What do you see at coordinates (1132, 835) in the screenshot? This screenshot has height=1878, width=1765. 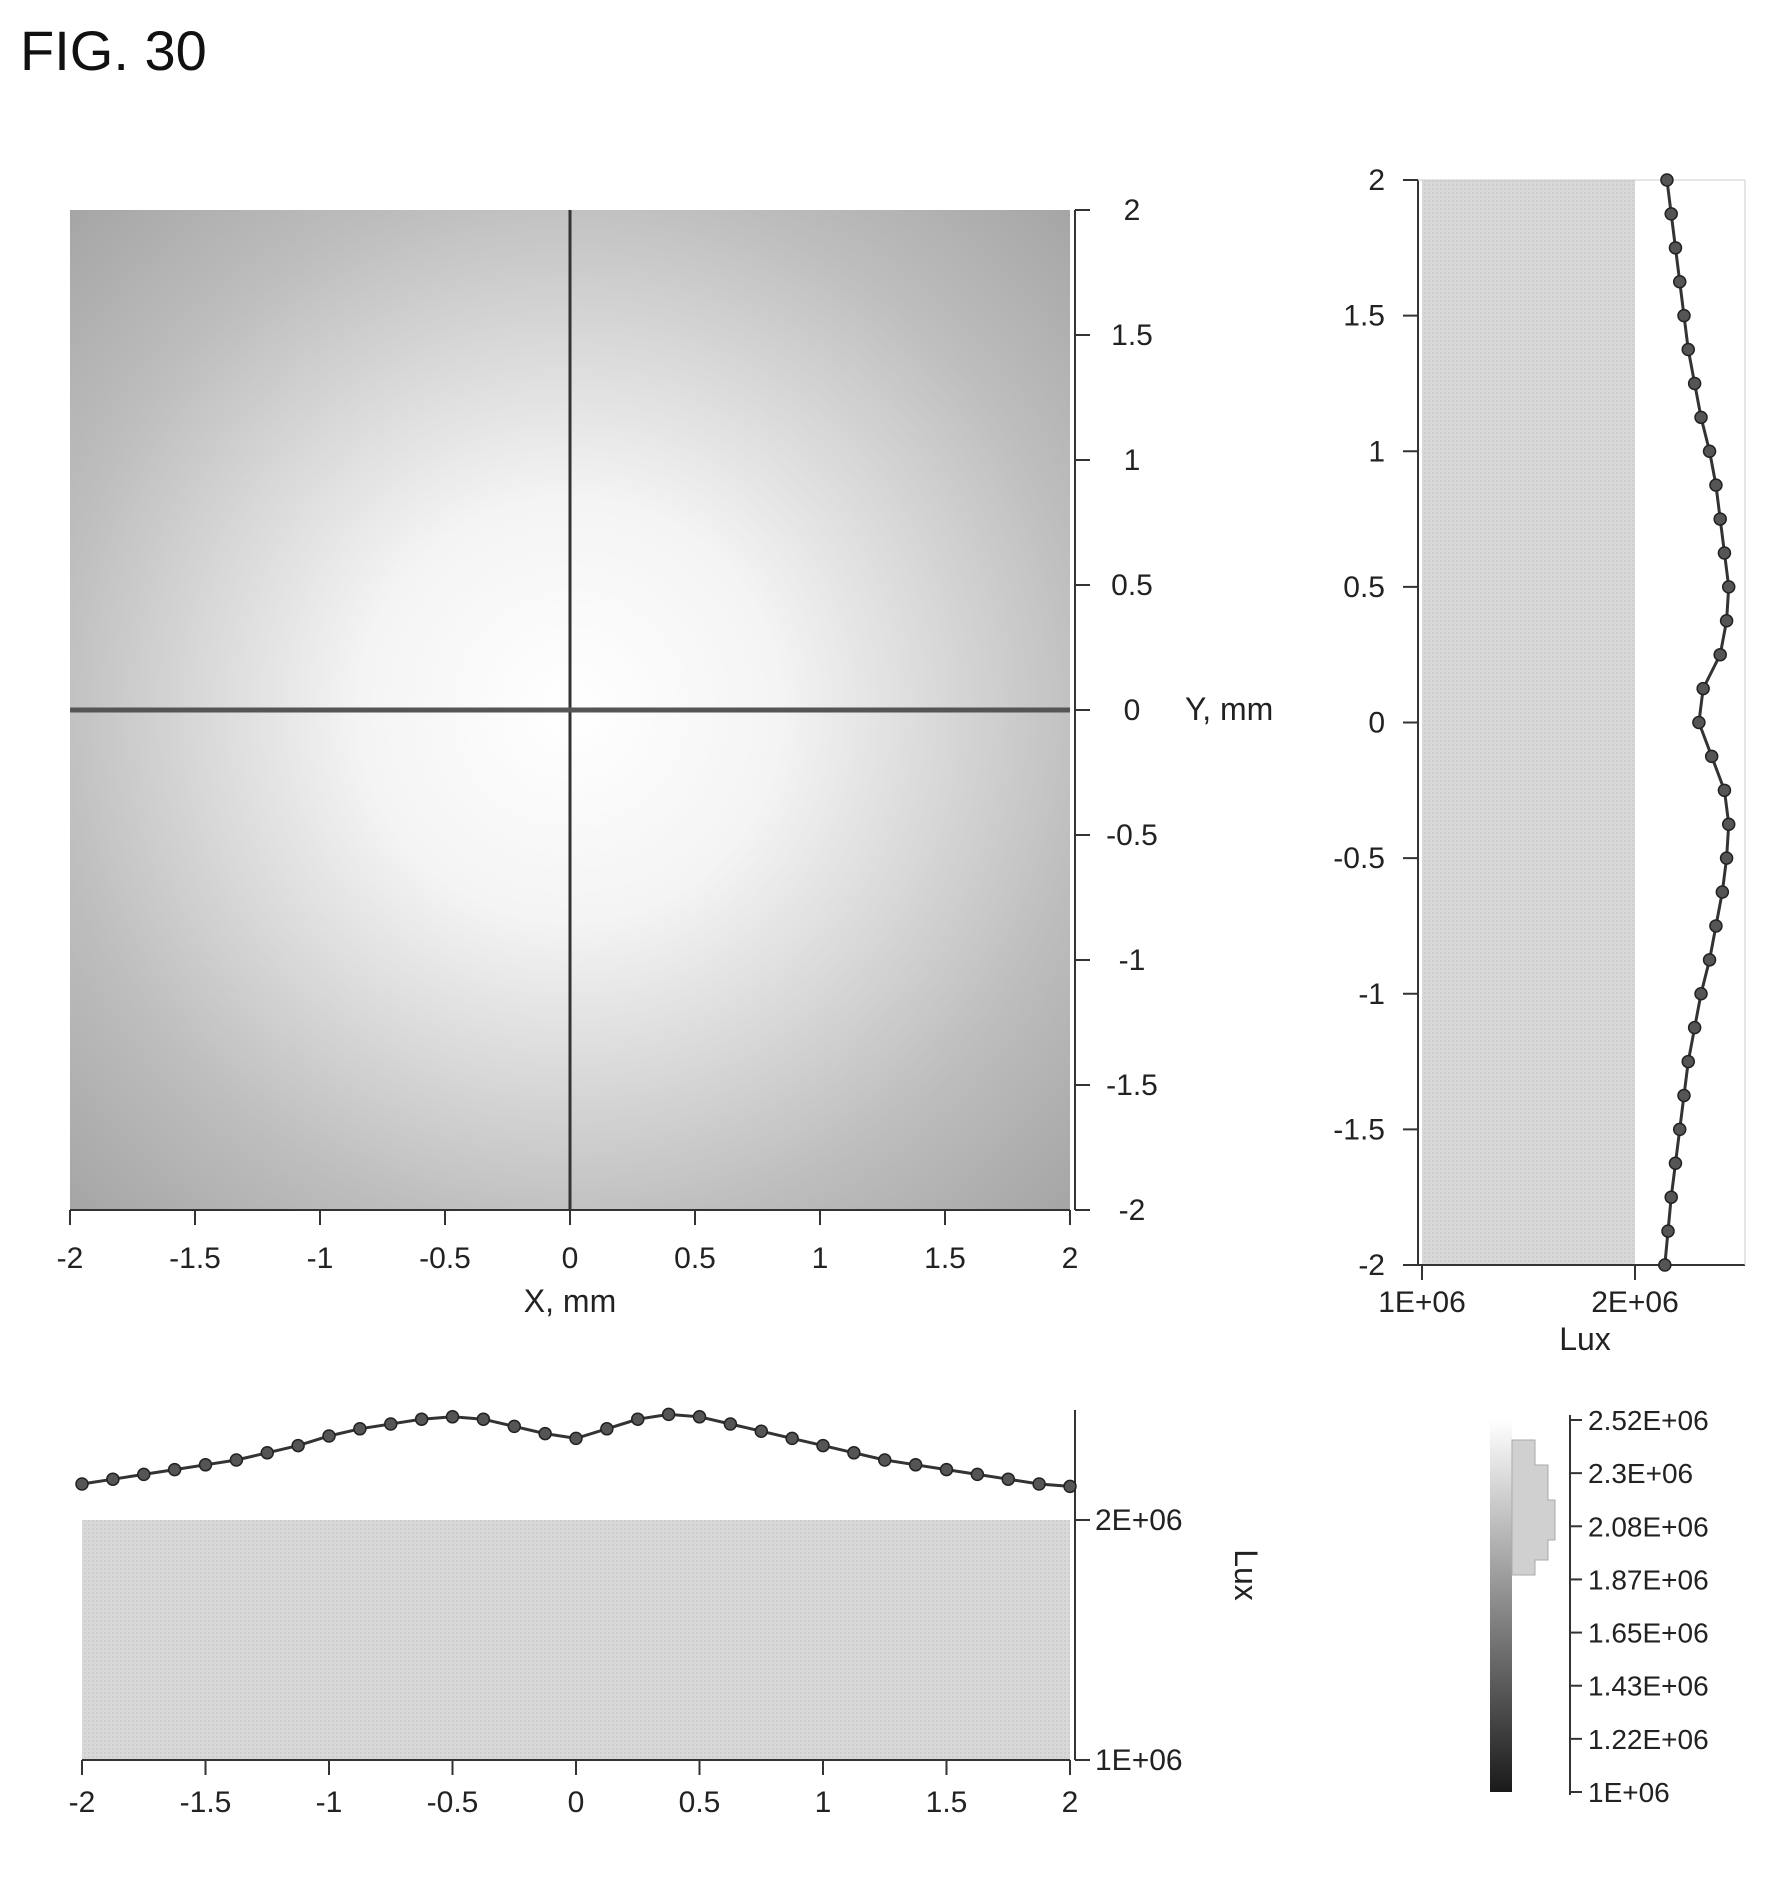 I see `heatmap-y-tick-label: -0.5` at bounding box center [1132, 835].